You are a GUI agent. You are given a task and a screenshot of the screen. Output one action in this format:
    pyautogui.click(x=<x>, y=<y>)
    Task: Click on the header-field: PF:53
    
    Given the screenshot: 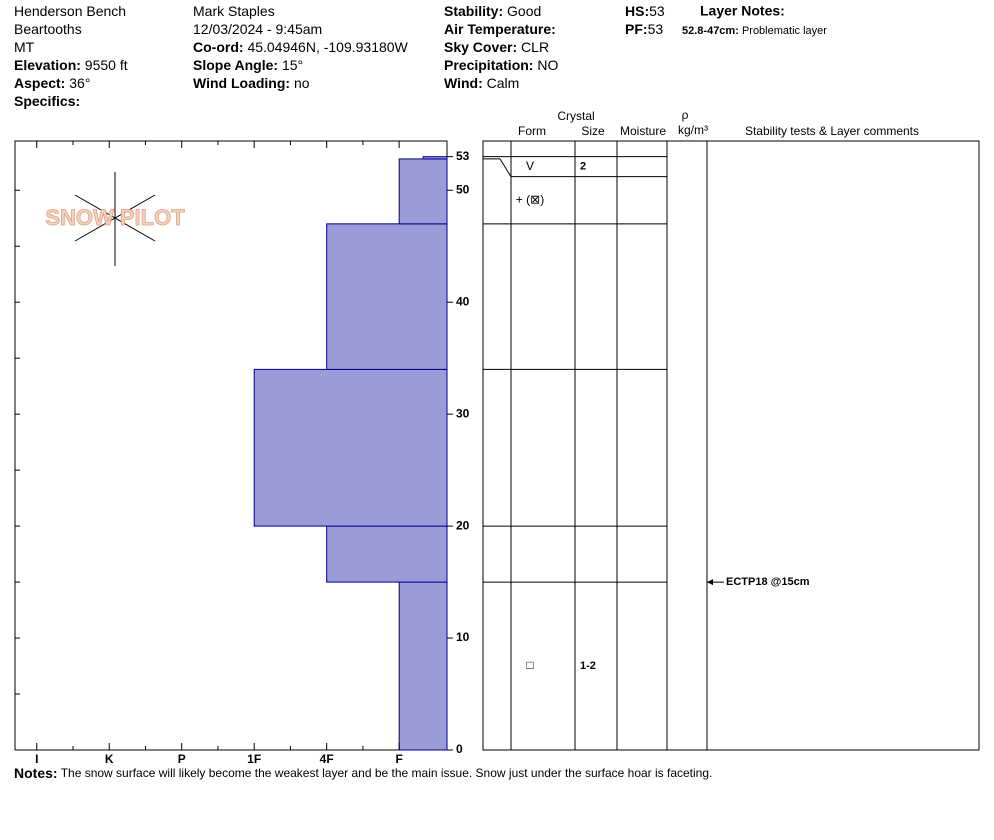 What is the action you would take?
    pyautogui.click(x=644, y=29)
    